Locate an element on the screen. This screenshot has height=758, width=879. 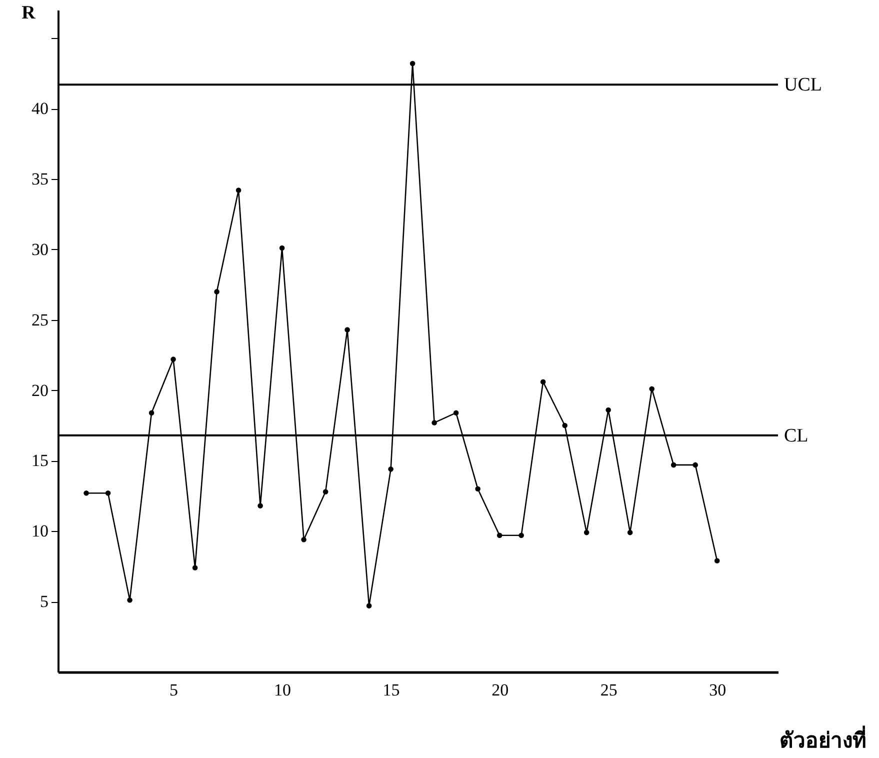
y-axis-title: R is located at coordinates (29, 13).